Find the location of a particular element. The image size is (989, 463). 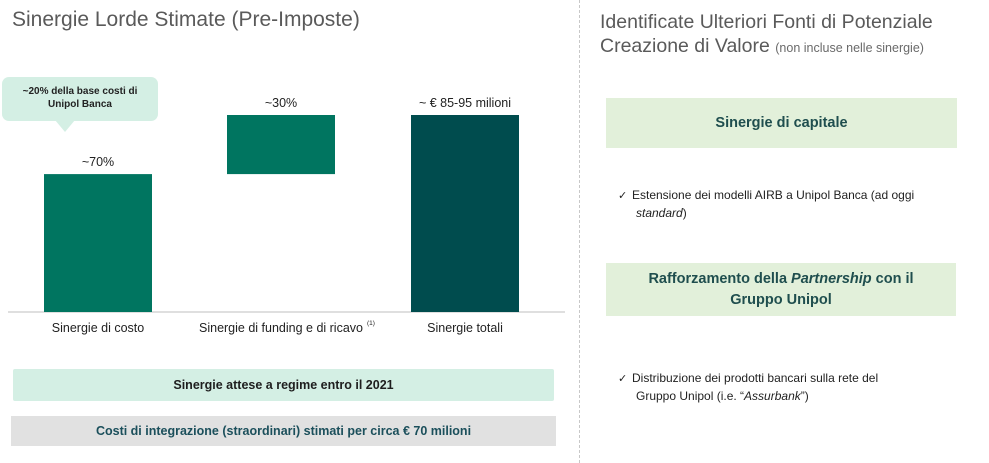

value-sources-title-note: (non incluse nelle sinergie) is located at coordinates (849, 48).